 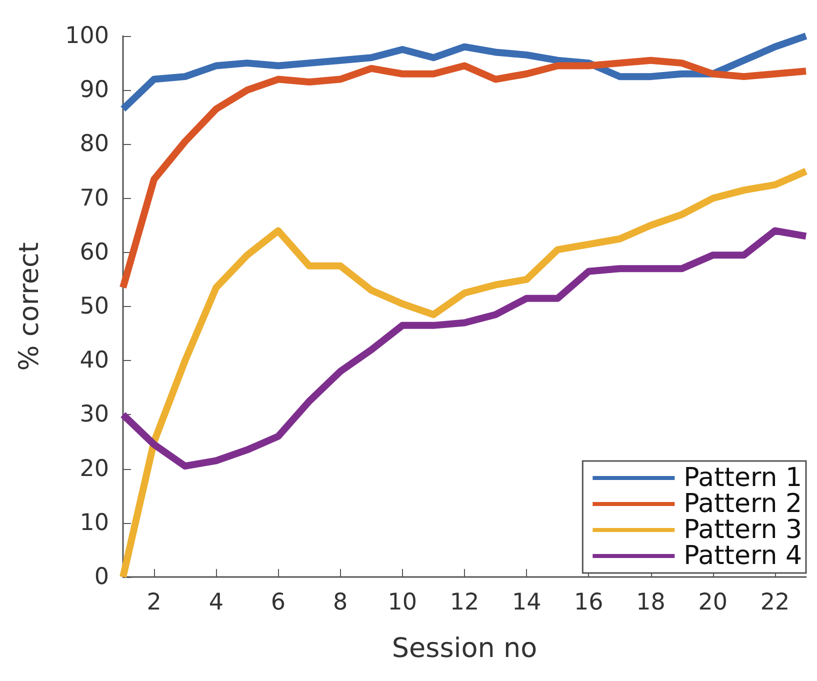 What do you see at coordinates (94, 144) in the screenshot?
I see `y-tick-label: 80` at bounding box center [94, 144].